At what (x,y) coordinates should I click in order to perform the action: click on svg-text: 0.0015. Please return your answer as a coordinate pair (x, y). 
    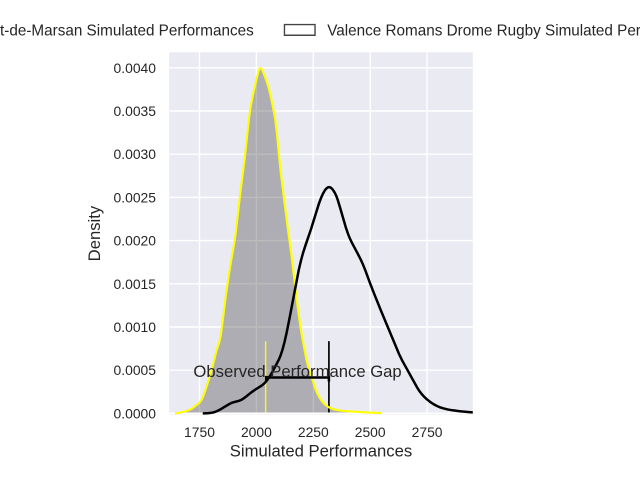
    Looking at the image, I should click on (135, 284).